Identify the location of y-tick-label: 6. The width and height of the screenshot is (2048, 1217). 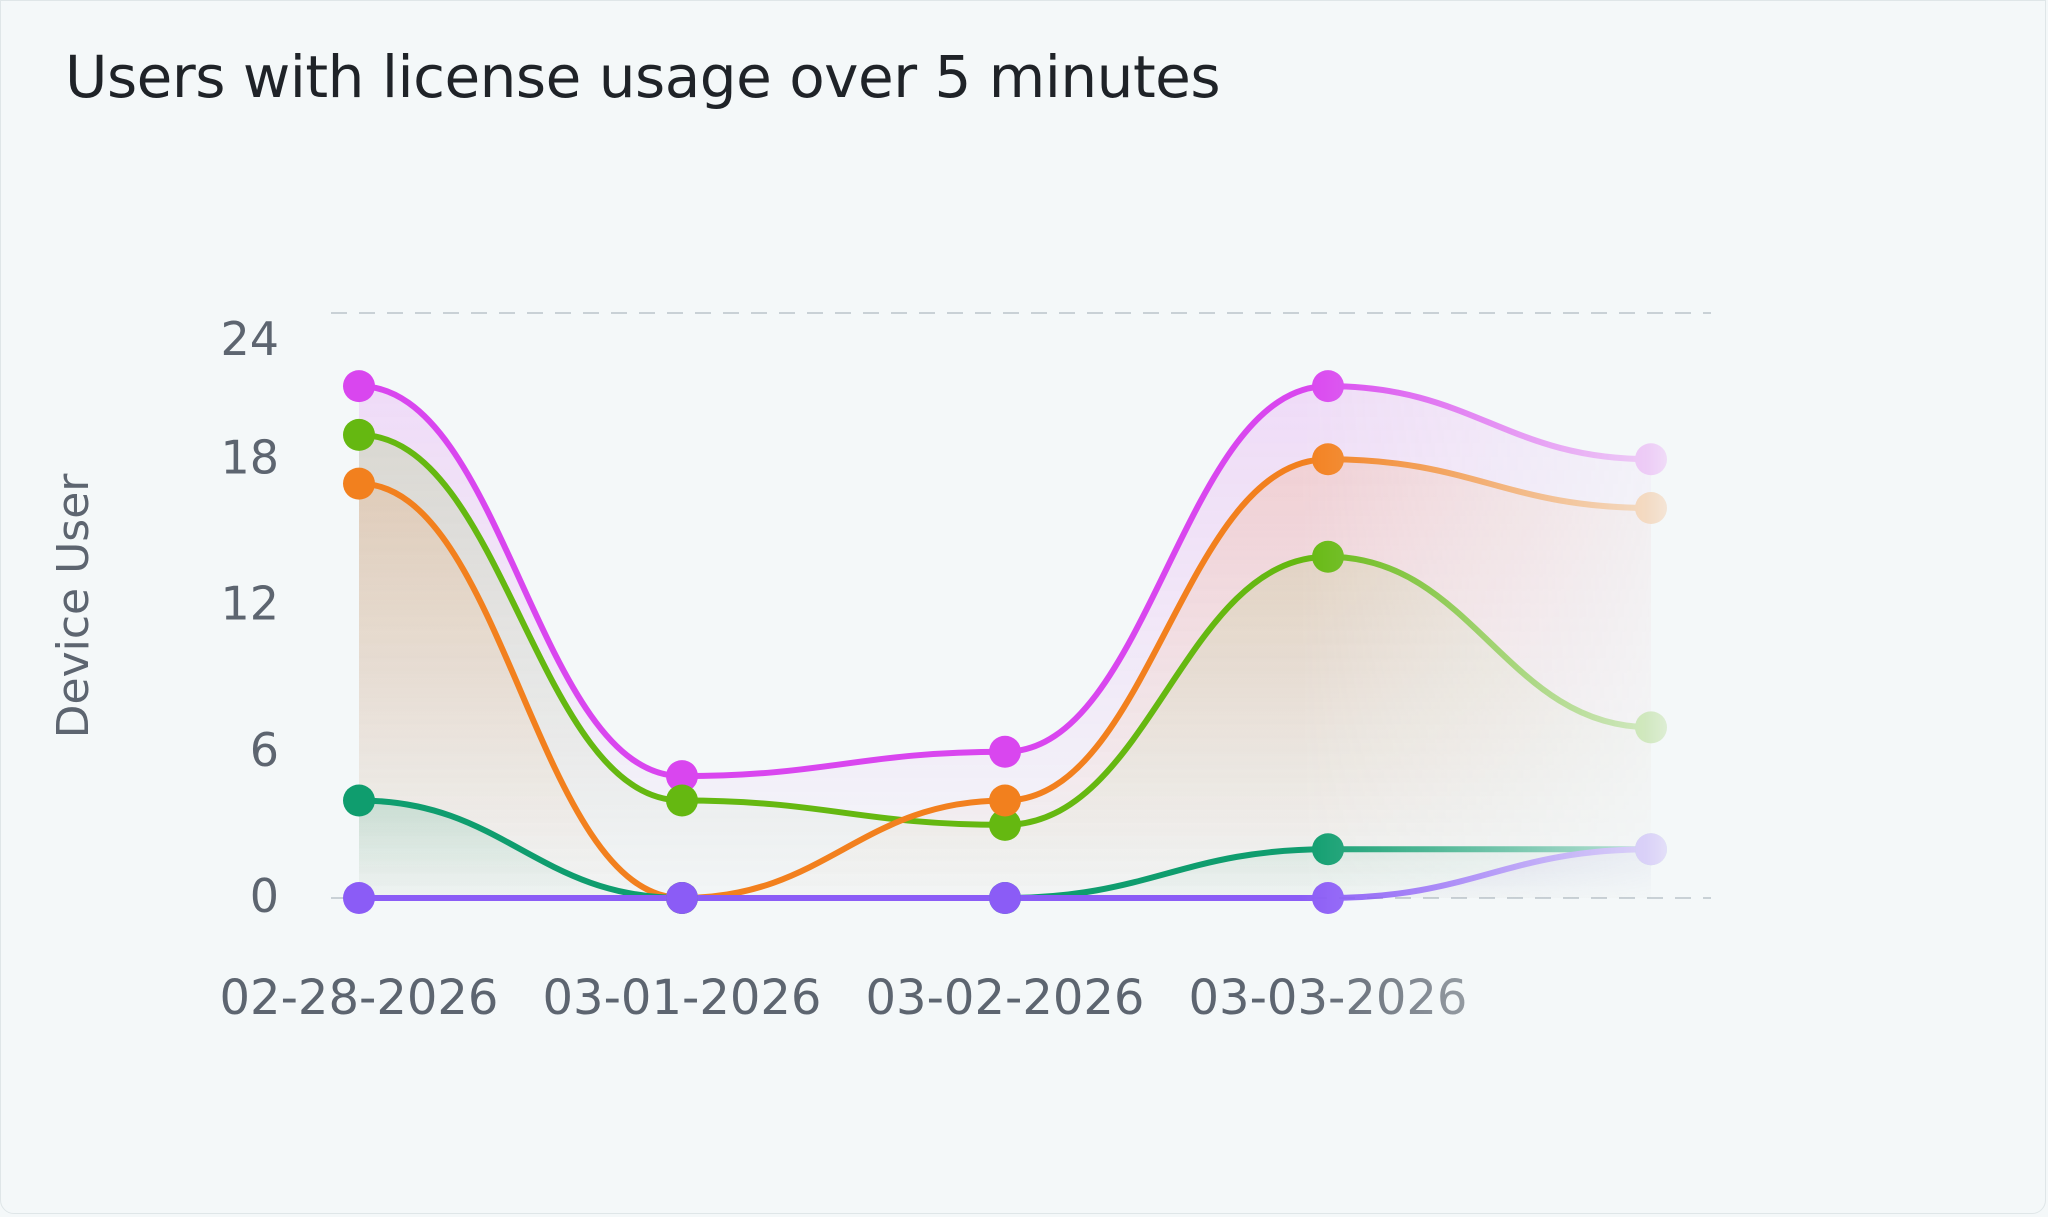
(264, 750).